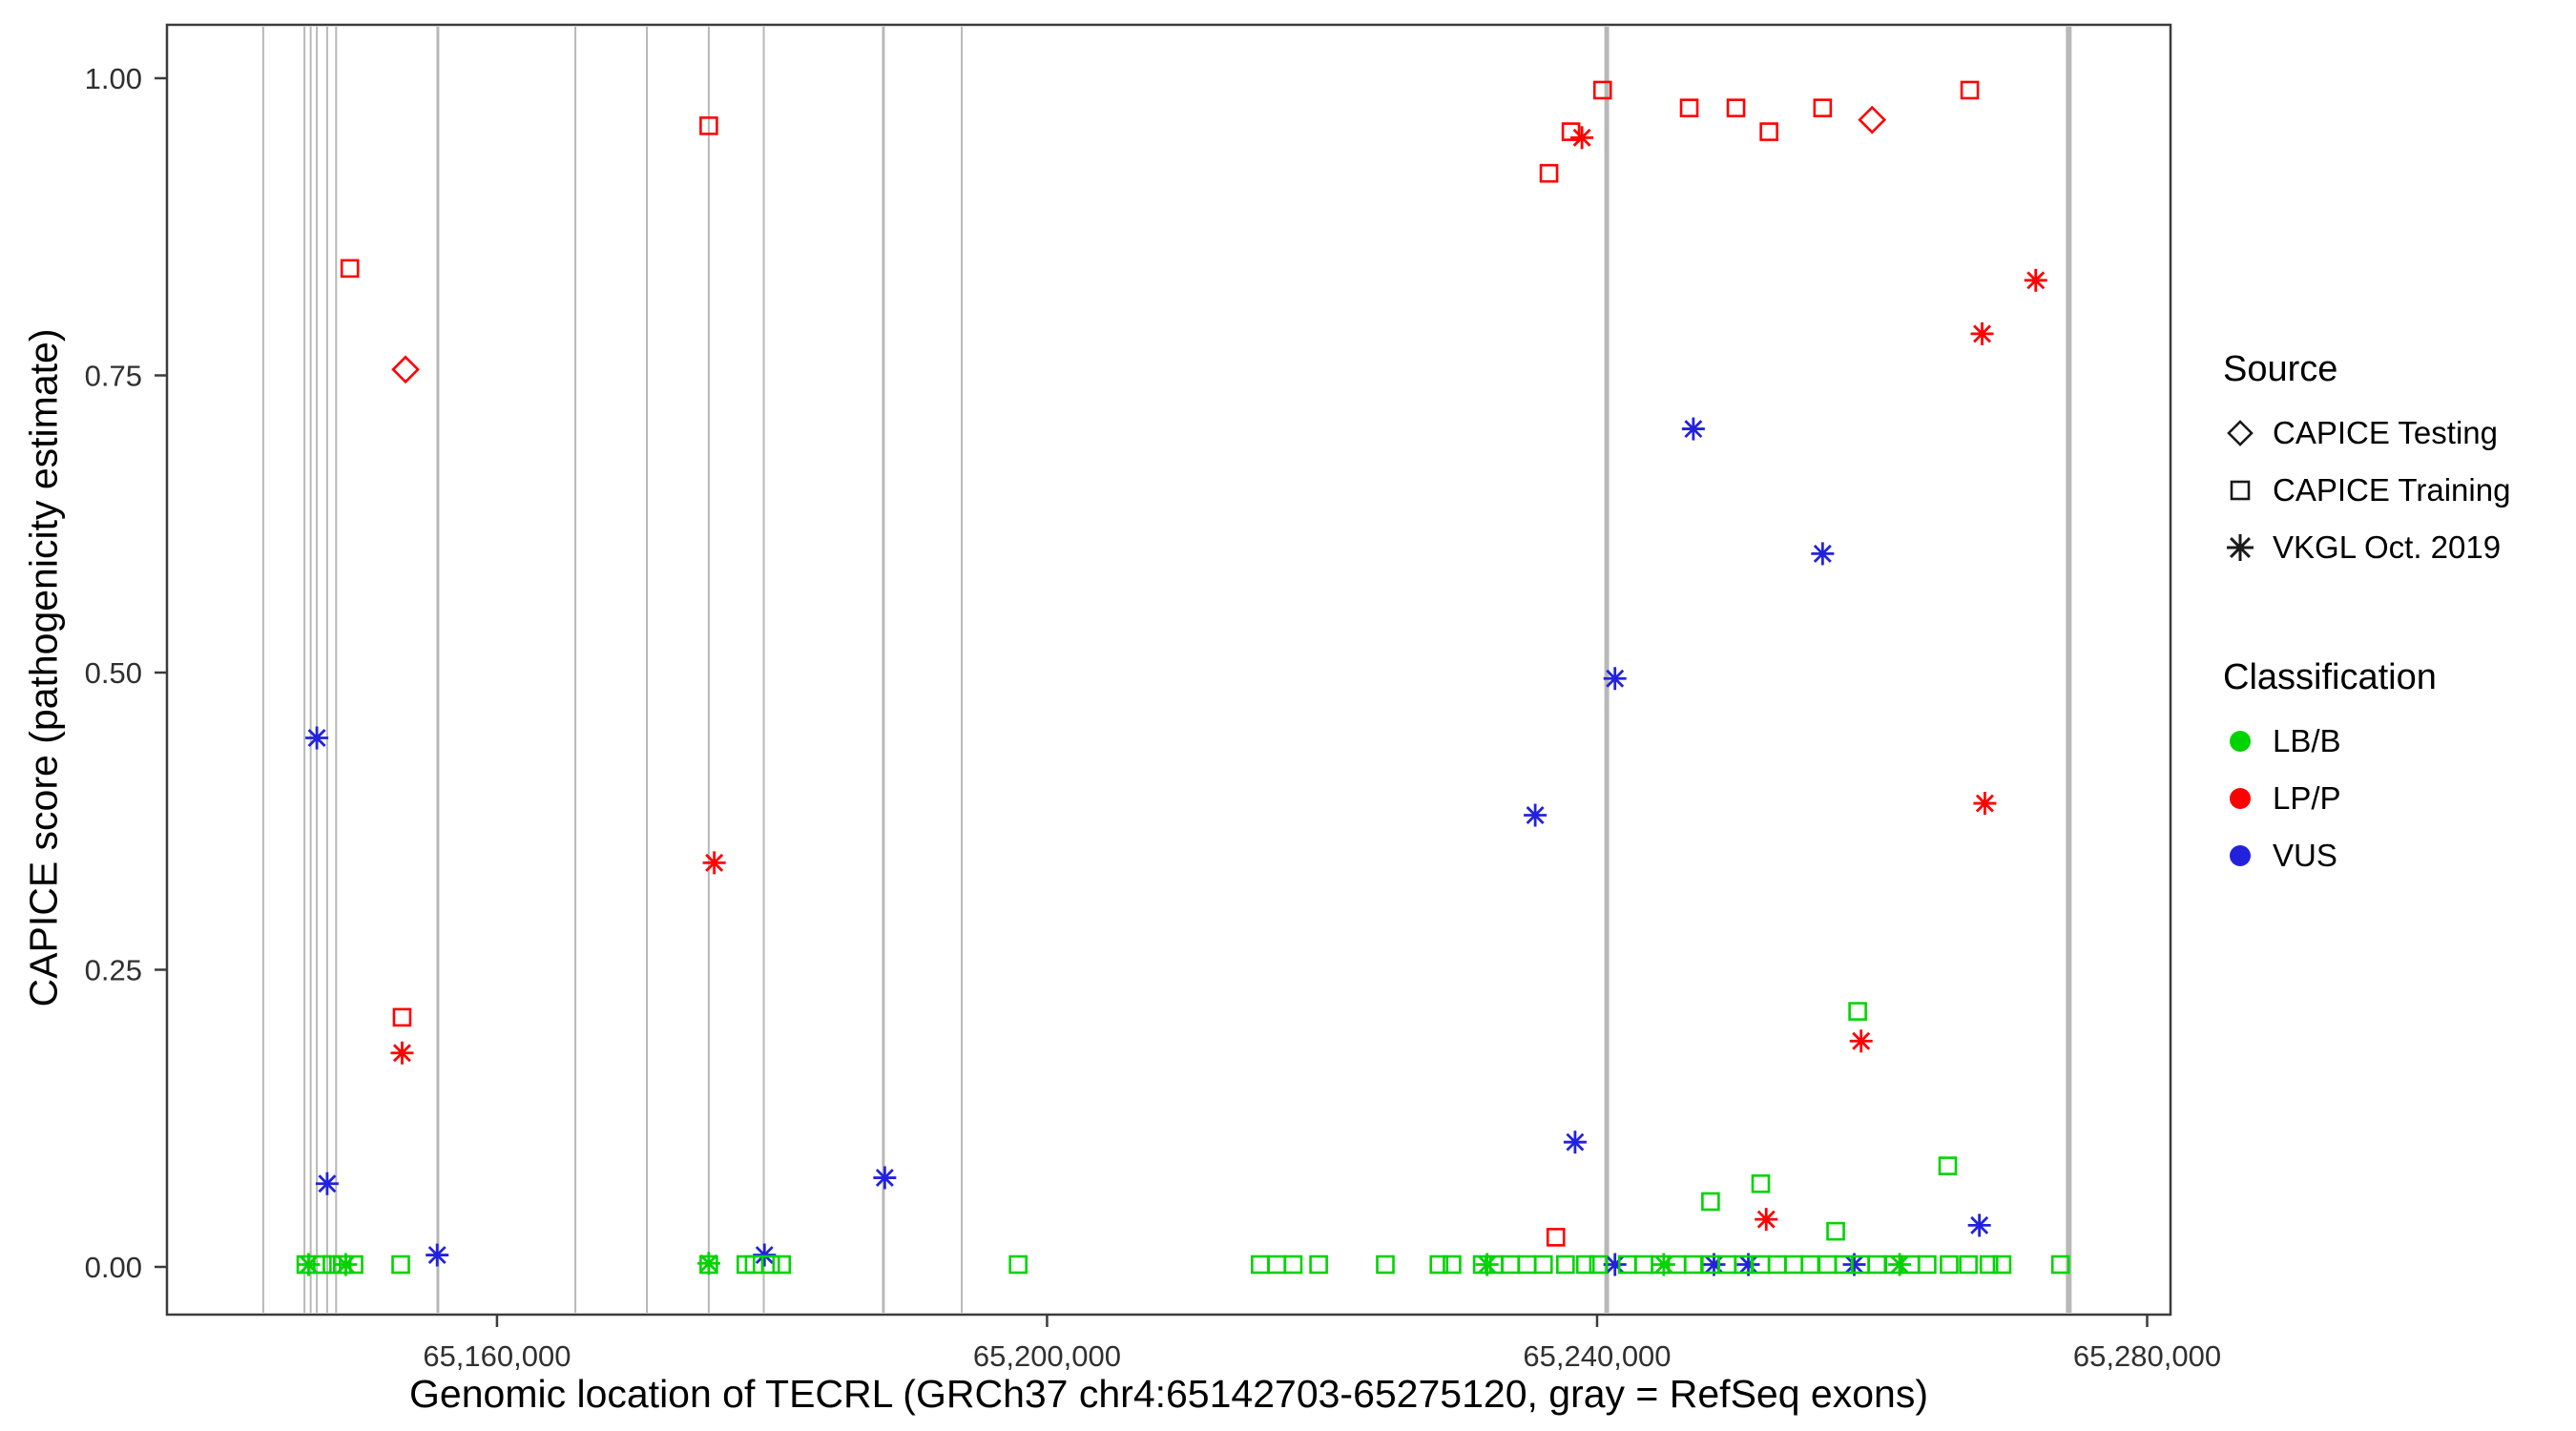 The width and height of the screenshot is (2576, 1431). What do you see at coordinates (43, 667) in the screenshot?
I see `y-axis-title: CAPICE score (pathogenicity estimate)` at bounding box center [43, 667].